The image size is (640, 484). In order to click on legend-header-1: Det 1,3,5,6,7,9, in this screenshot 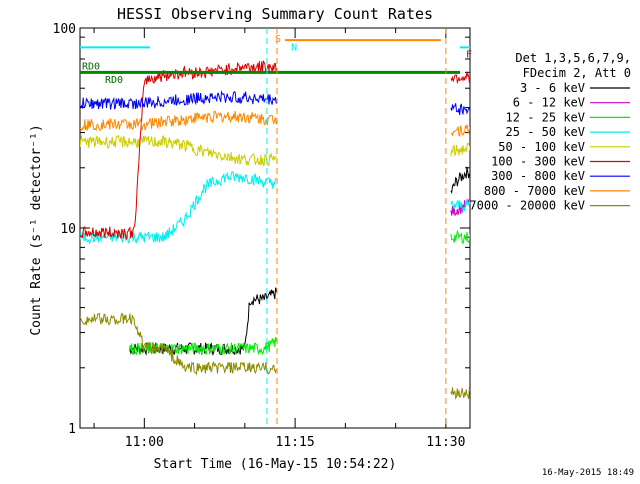, I will do `click(573, 58)`.